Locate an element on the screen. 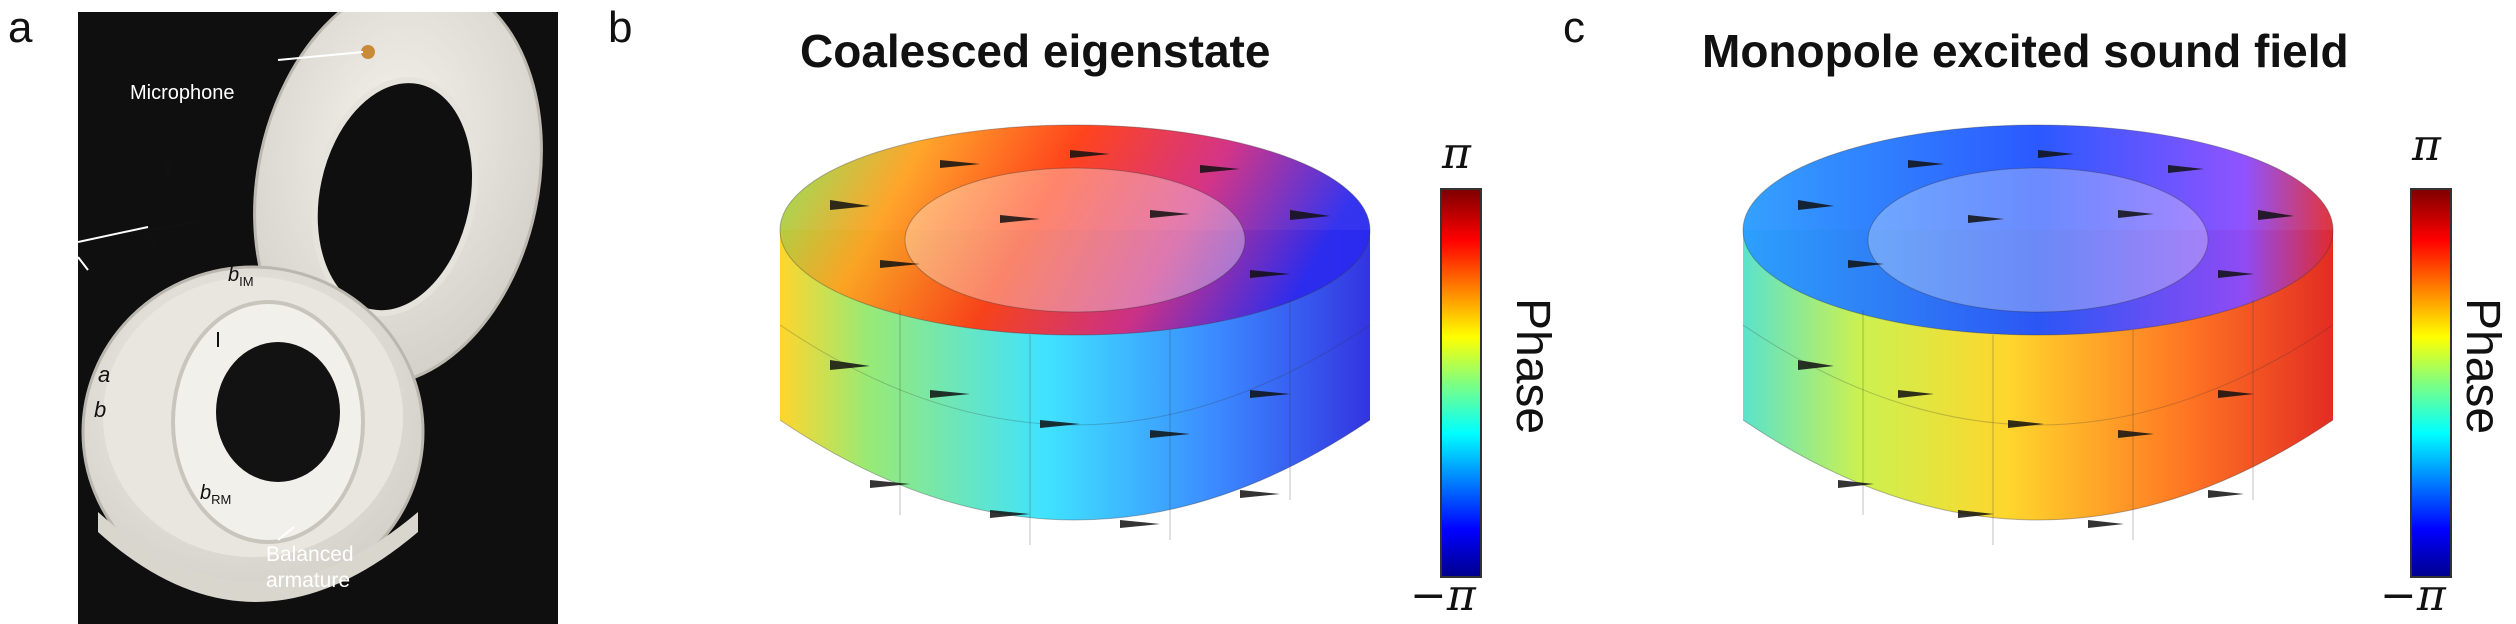 This screenshot has height=624, width=2516. label-a: a is located at coordinates (104, 374).